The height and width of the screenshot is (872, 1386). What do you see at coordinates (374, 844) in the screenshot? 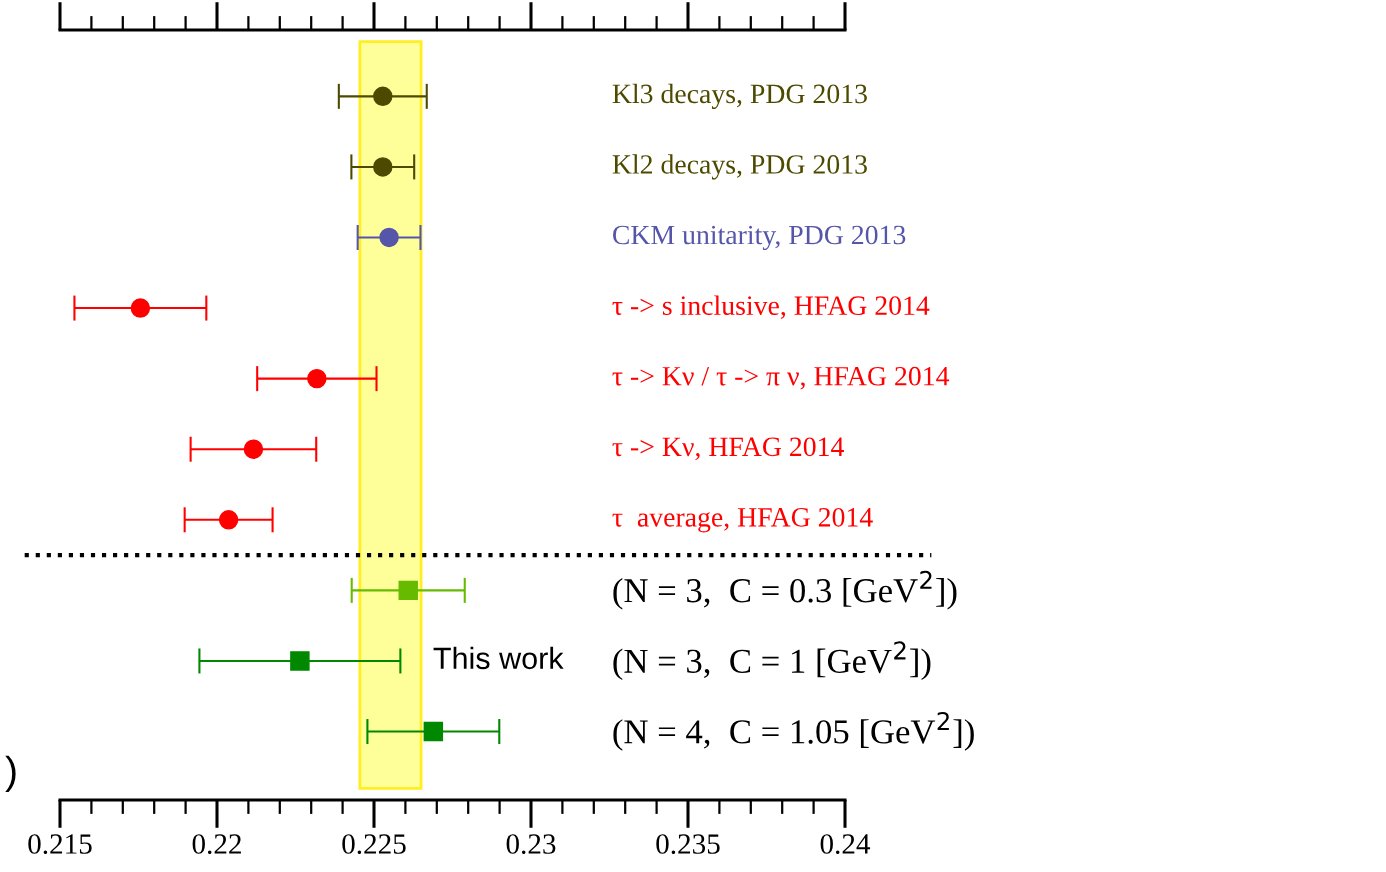
I see `x-tick-label: 0.225` at bounding box center [374, 844].